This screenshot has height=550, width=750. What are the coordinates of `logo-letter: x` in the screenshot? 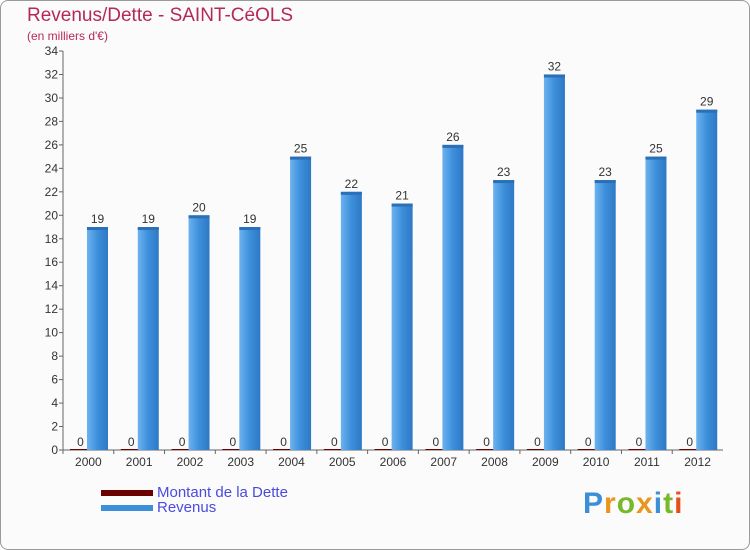 It's located at (645, 503).